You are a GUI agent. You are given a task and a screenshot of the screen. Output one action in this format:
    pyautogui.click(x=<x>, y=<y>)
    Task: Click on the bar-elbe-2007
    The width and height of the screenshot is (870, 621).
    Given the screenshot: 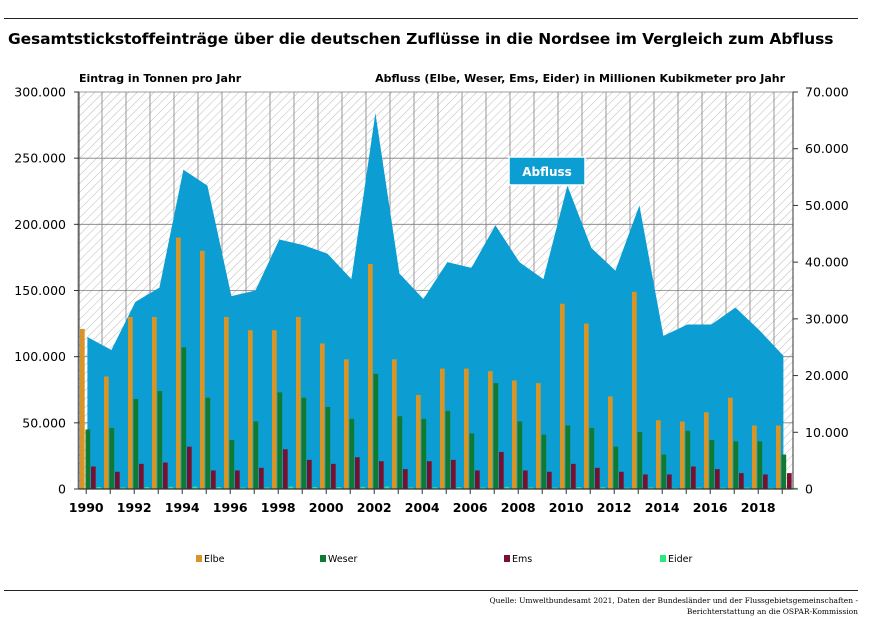 What is the action you would take?
    pyautogui.click(x=490, y=430)
    